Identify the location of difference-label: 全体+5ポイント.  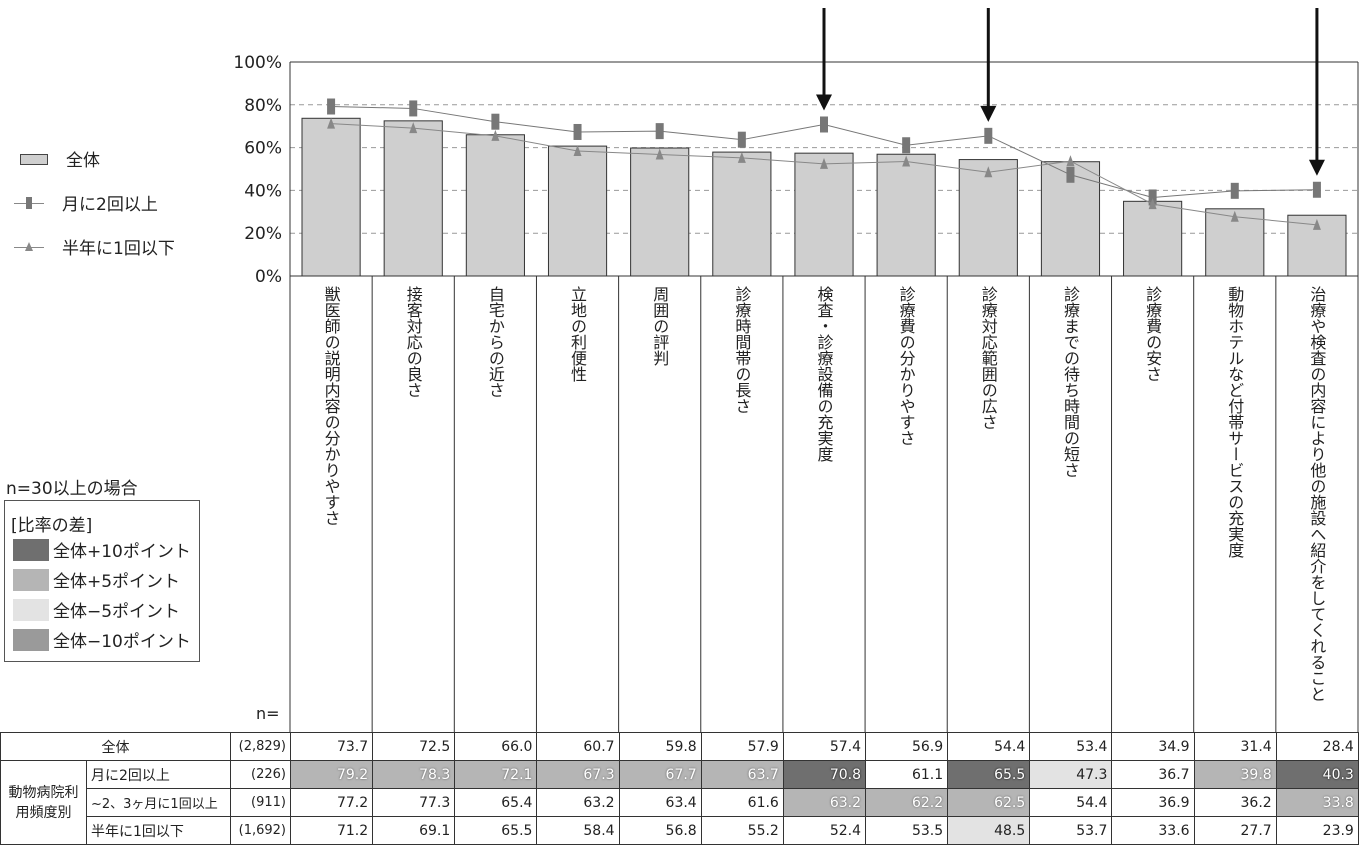
(117, 582).